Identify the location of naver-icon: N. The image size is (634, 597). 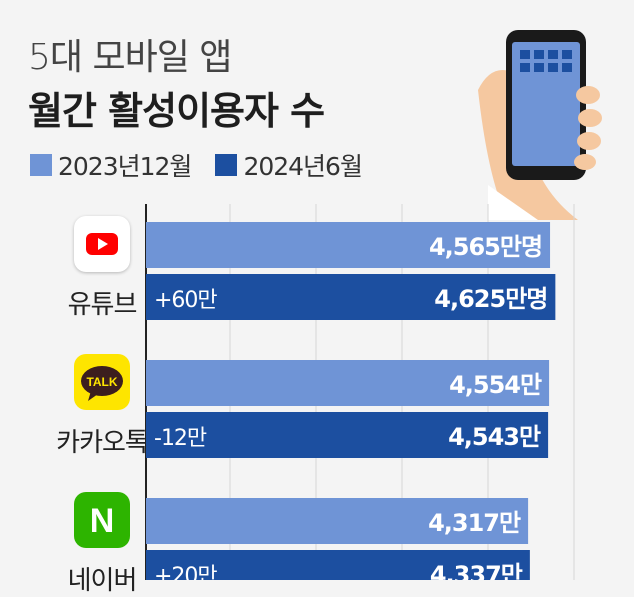
(102, 520).